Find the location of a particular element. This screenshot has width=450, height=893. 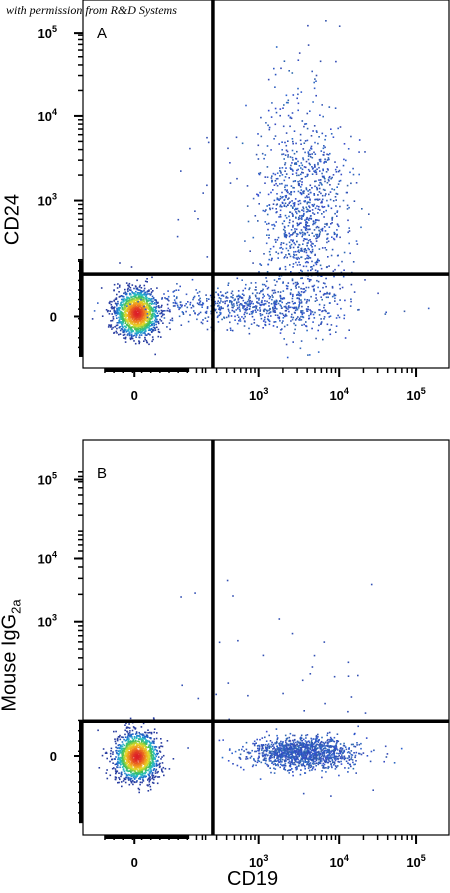

y-tick-label: 0 is located at coordinates (53, 316).